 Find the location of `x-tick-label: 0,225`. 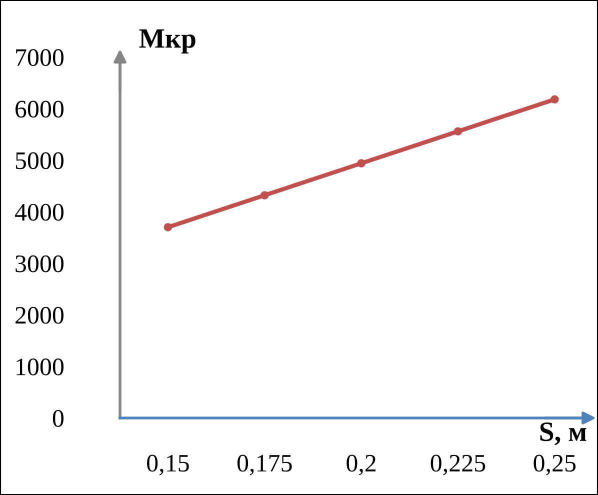

x-tick-label: 0,225 is located at coordinates (458, 465).